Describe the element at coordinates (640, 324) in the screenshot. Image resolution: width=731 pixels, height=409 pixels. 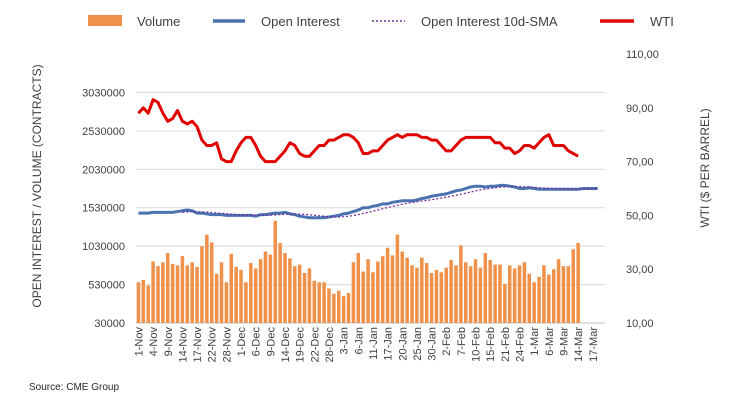
I see `right-tick-label: 10,00` at that location.